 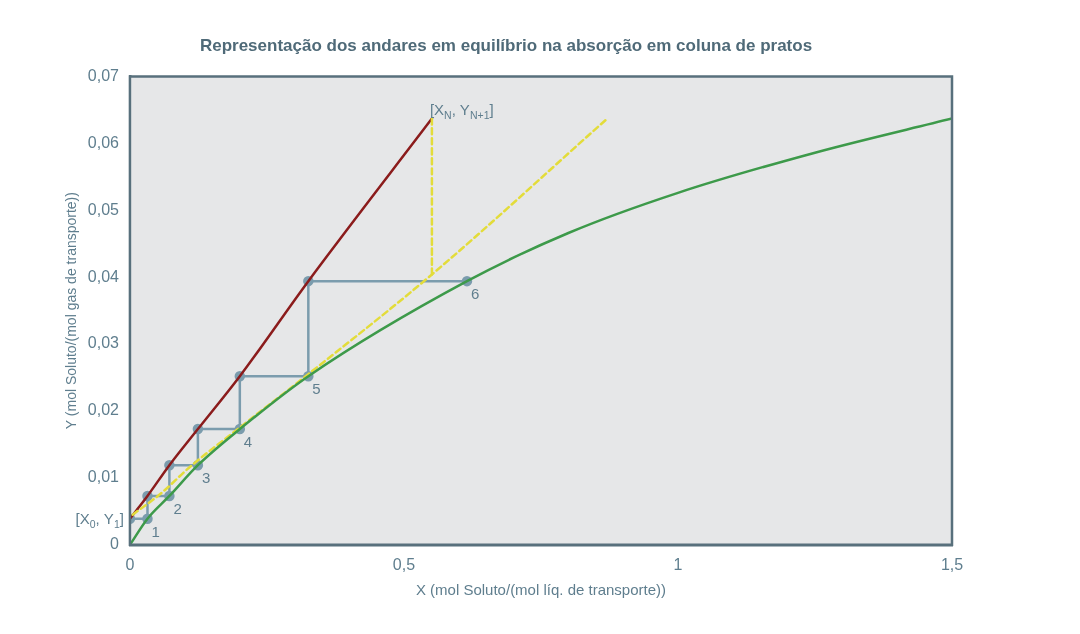 What do you see at coordinates (506, 45) in the screenshot?
I see `chart-title: Representação dos andares em equilíbrio na absorção em coluna de pratos` at bounding box center [506, 45].